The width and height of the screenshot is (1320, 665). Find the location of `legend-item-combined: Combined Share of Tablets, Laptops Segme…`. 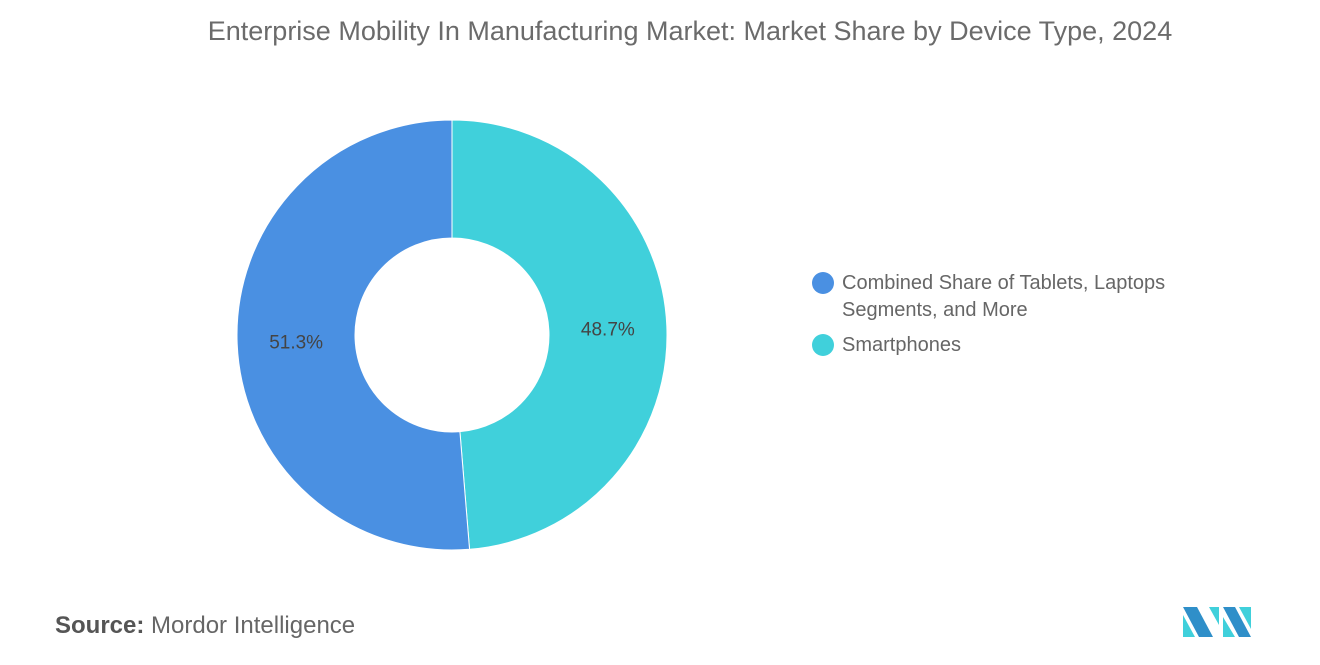

legend-item-combined: Combined Share of Tablets, Laptops Segme… is located at coordinates (1012, 297).